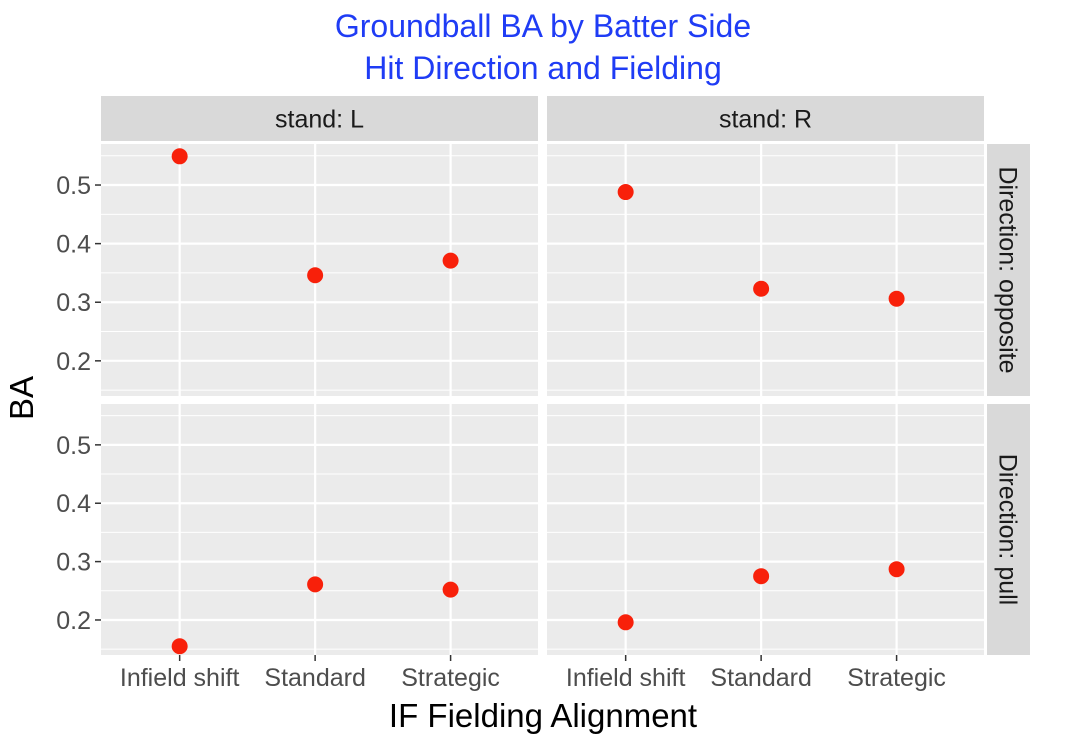 Image resolution: width=1086 pixels, height=747 pixels. Describe the element at coordinates (543, 68) in the screenshot. I see `chart-title-line-2: Hit Direction and Fielding` at that location.